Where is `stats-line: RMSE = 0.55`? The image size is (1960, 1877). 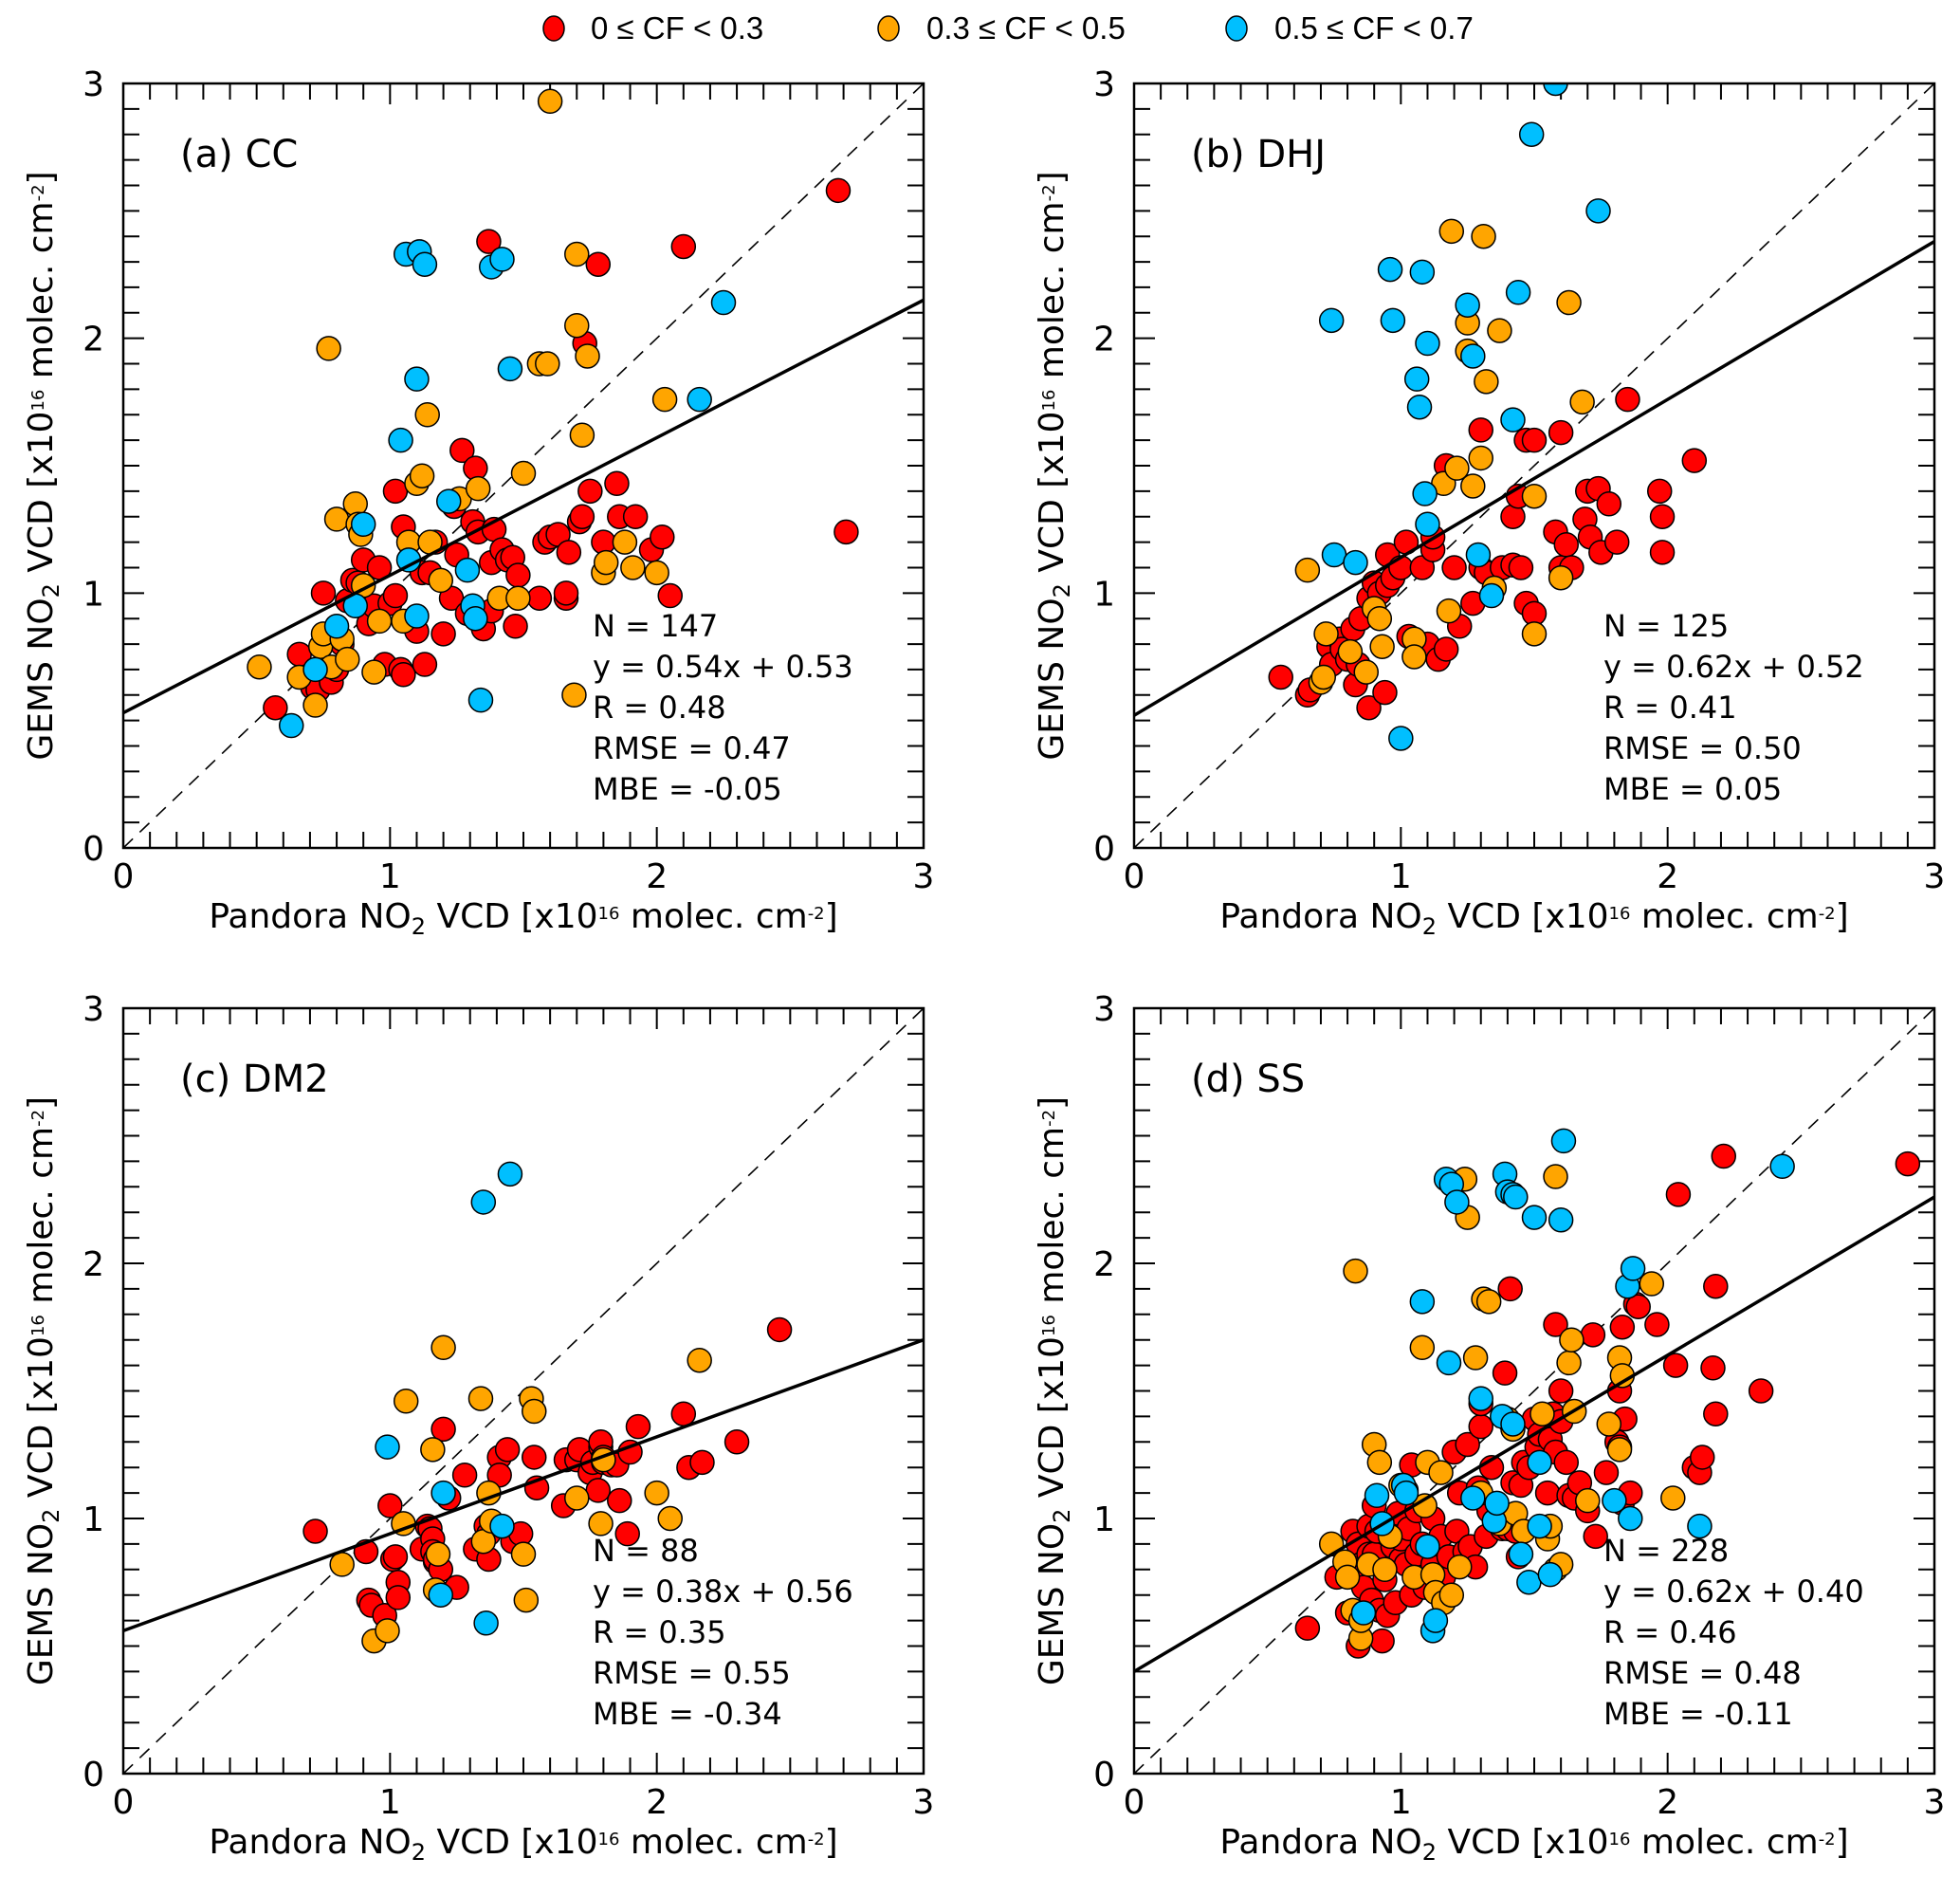
stats-line: RMSE = 0.55 is located at coordinates (692, 1673).